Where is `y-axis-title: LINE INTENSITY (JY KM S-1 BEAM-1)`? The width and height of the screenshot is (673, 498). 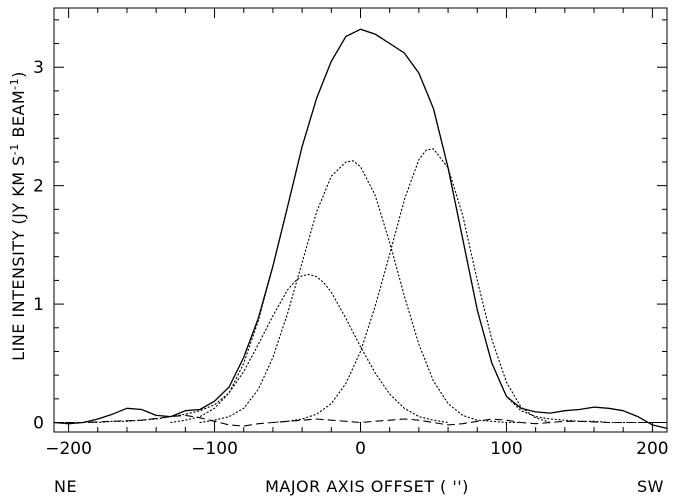
y-axis-title: LINE INTENSITY (JY KM S-1 BEAM-1) is located at coordinates (18, 216).